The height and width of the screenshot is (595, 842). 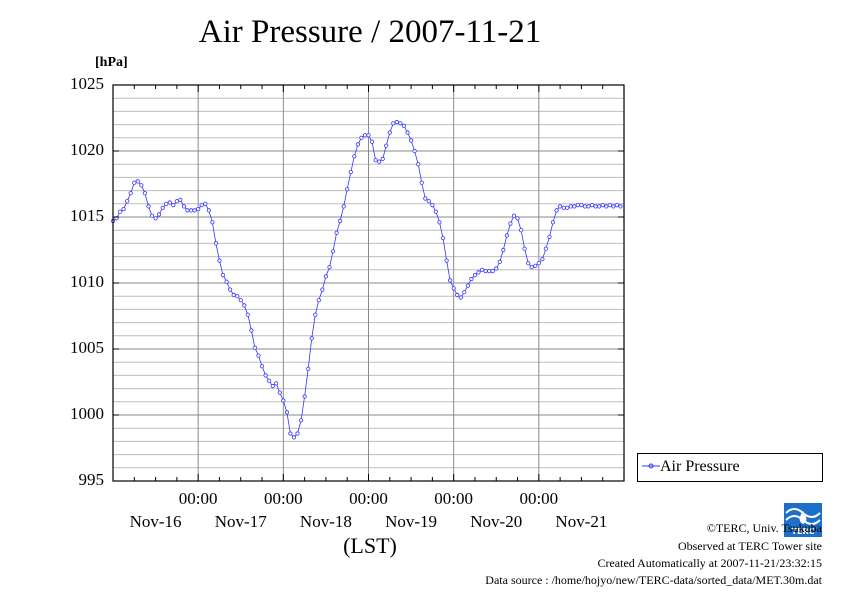 What do you see at coordinates (749, 546) in the screenshot?
I see `credit-observed: Observed at TERC Tower site` at bounding box center [749, 546].